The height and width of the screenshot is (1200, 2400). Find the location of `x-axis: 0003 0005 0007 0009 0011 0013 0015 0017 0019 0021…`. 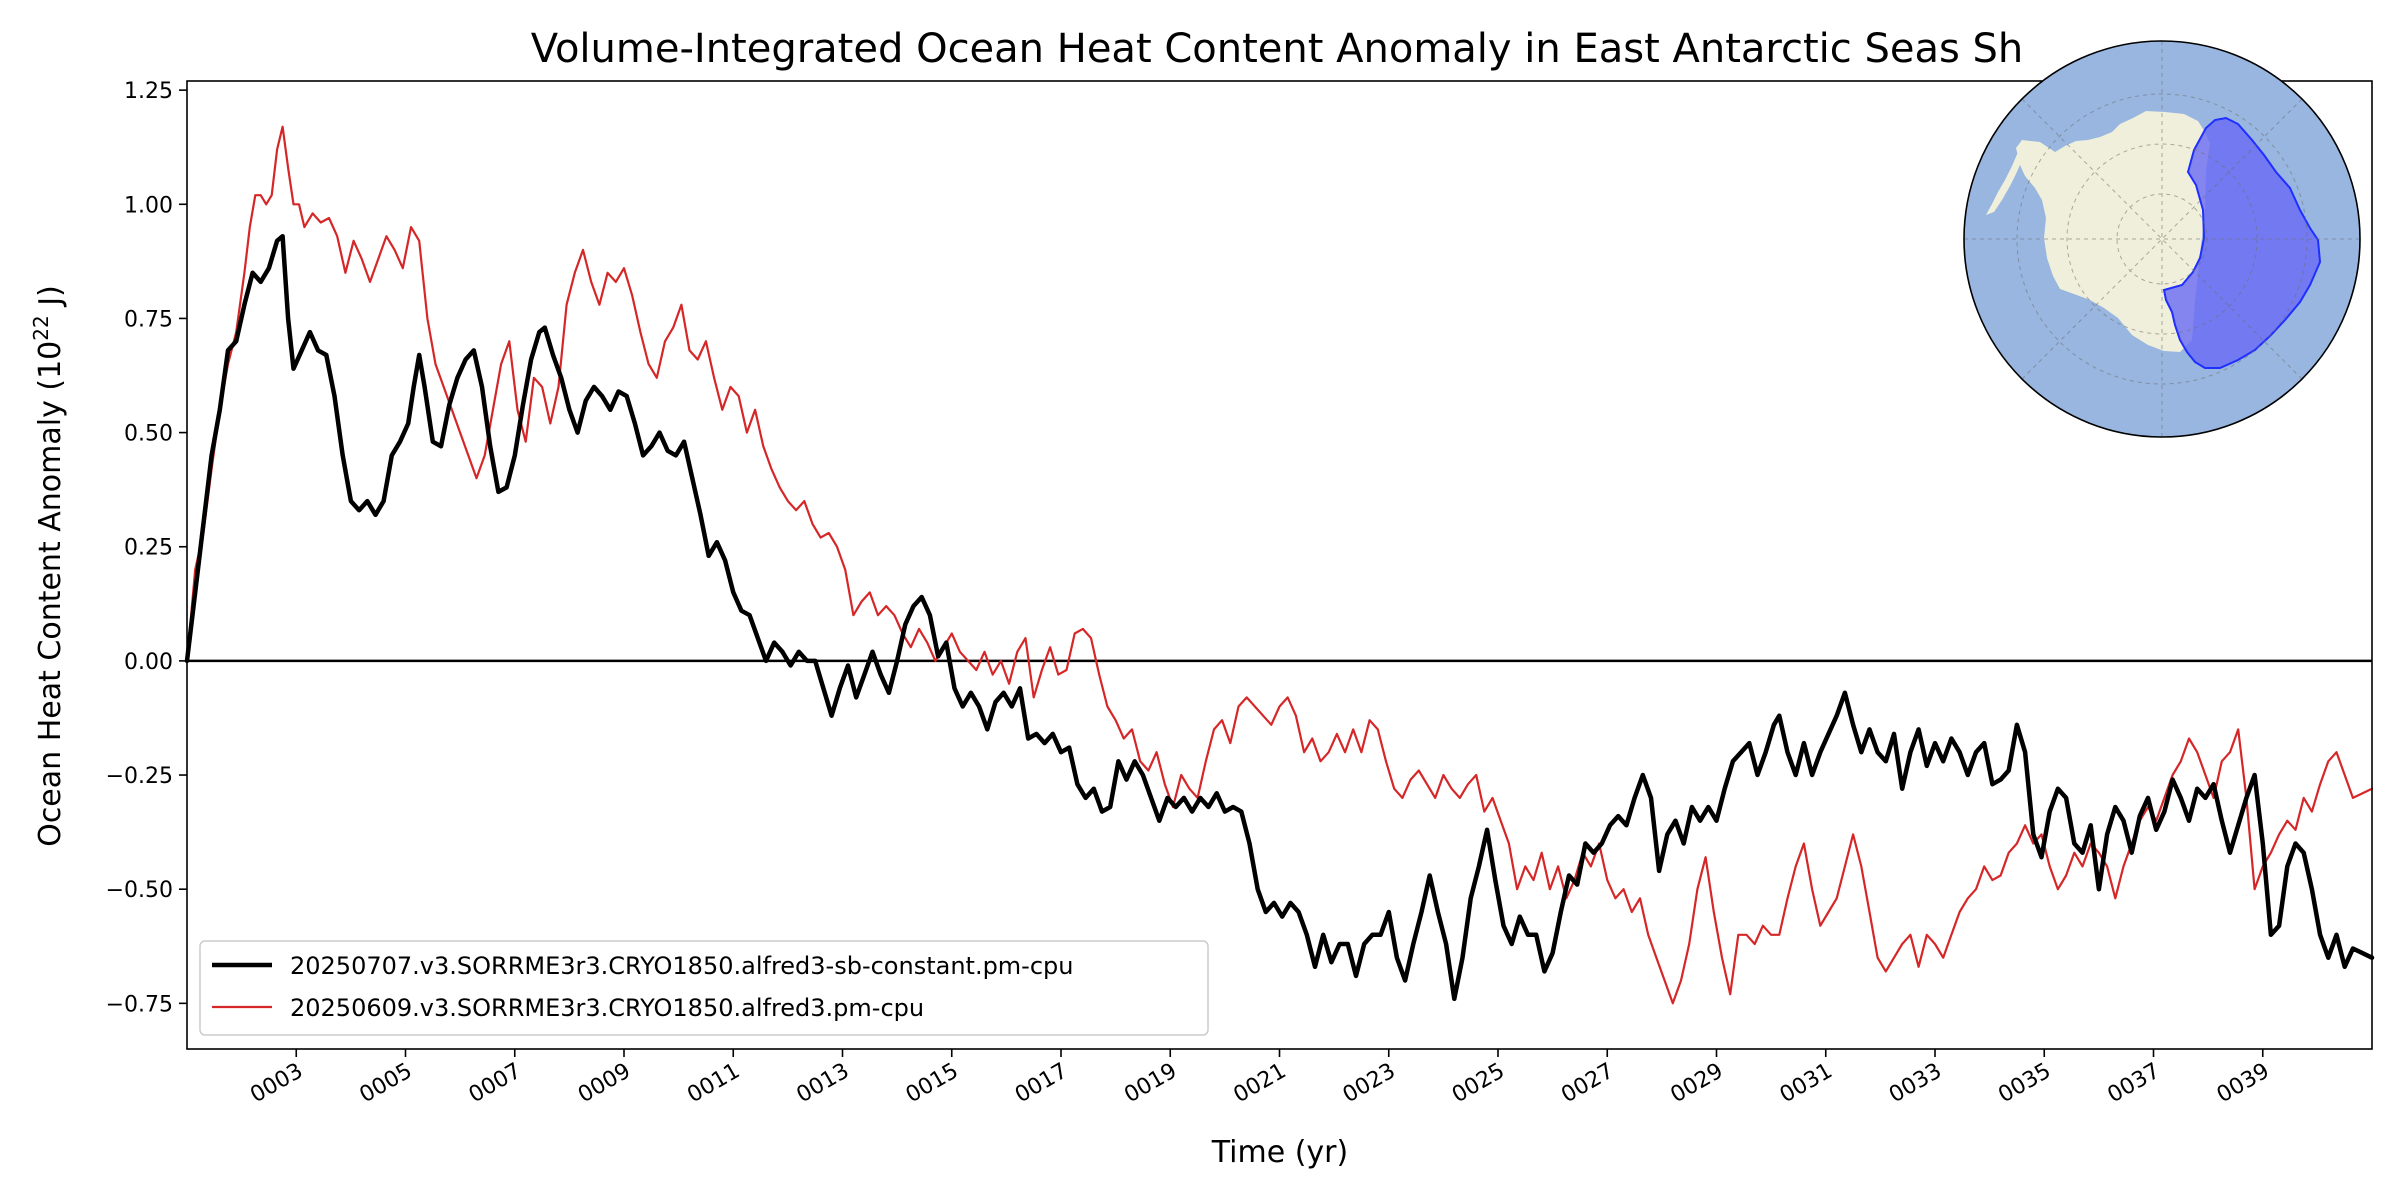

x-axis: 0003 0005 0007 0009 0011 0013 0015 0017 0019 0021… is located at coordinates (1260, 1079).